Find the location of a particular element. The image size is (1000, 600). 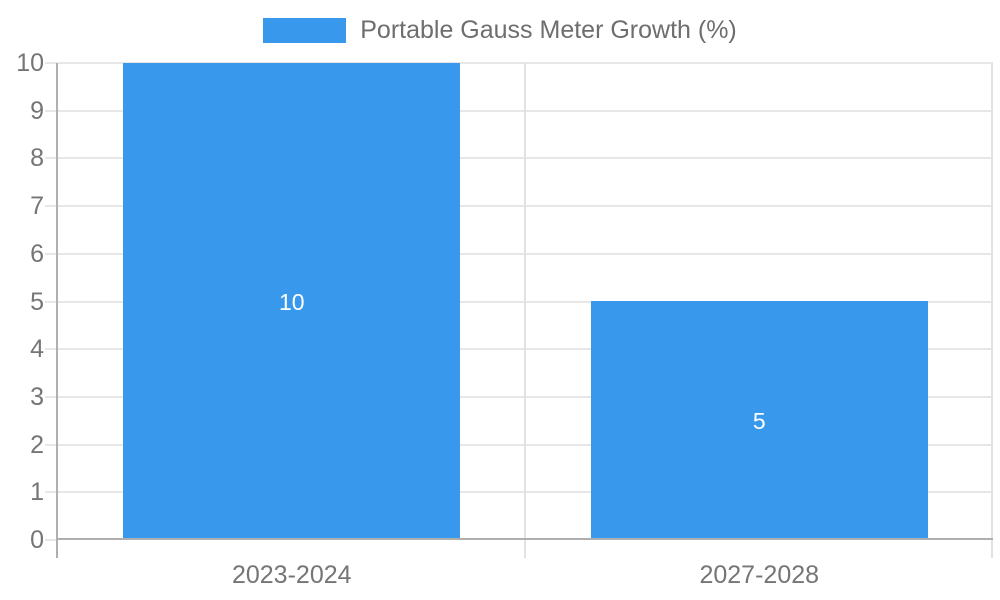

x-axis-line is located at coordinates (525, 539).